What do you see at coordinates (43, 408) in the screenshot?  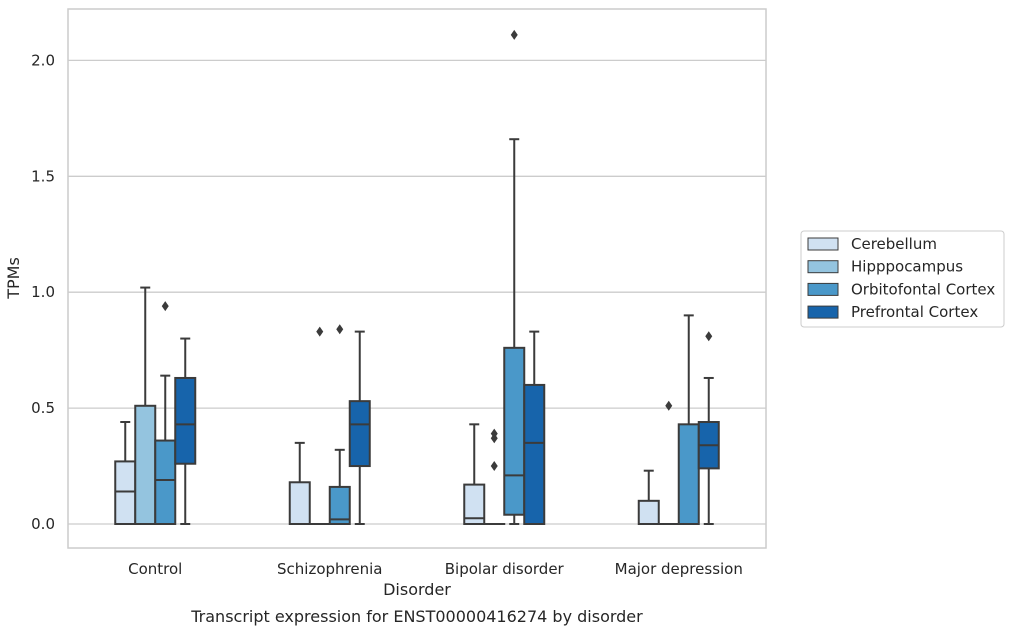 I see `y-tick-label: 0.5` at bounding box center [43, 408].